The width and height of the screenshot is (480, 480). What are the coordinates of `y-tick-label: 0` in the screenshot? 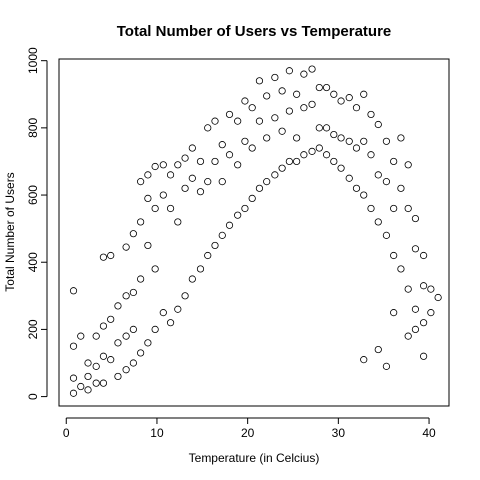 It's located at (33, 396).